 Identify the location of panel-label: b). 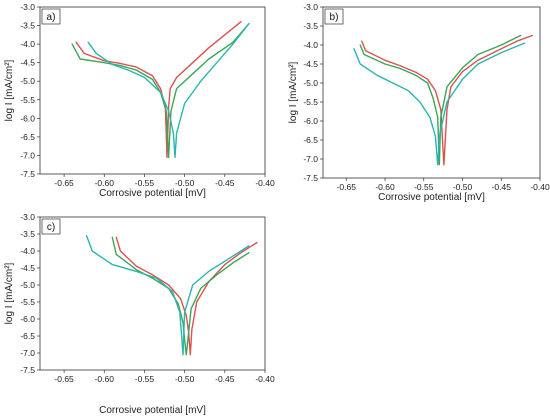
(334, 17).